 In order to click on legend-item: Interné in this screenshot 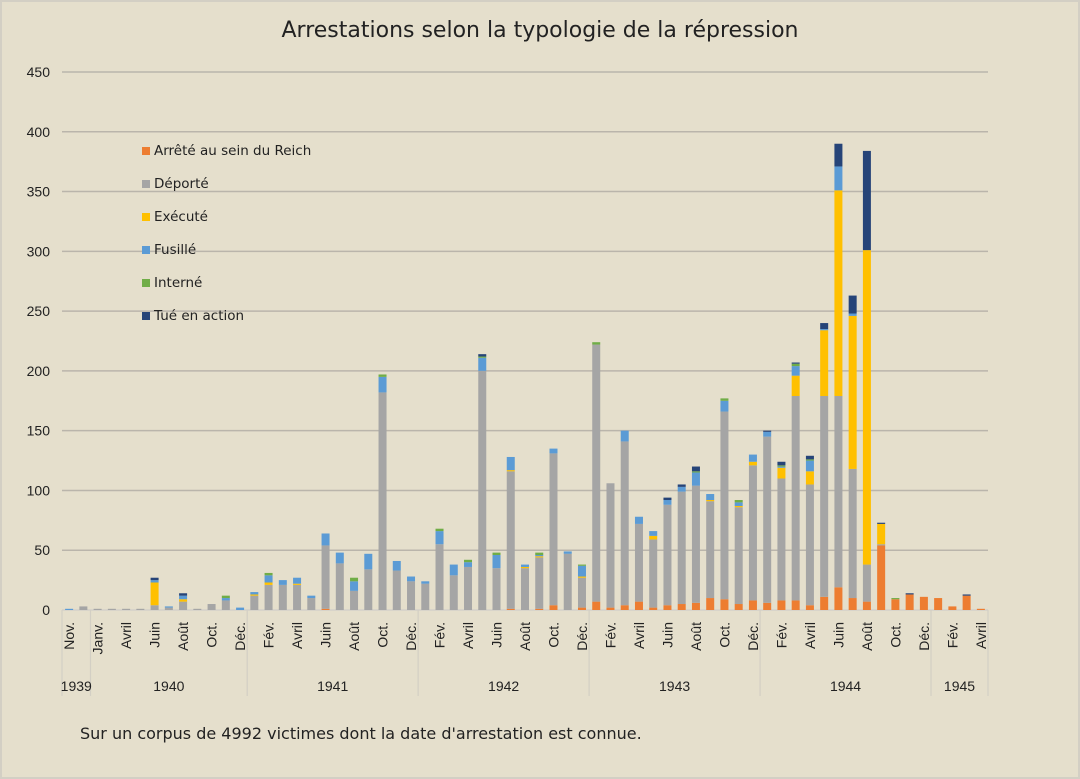, I will do `click(226, 282)`.